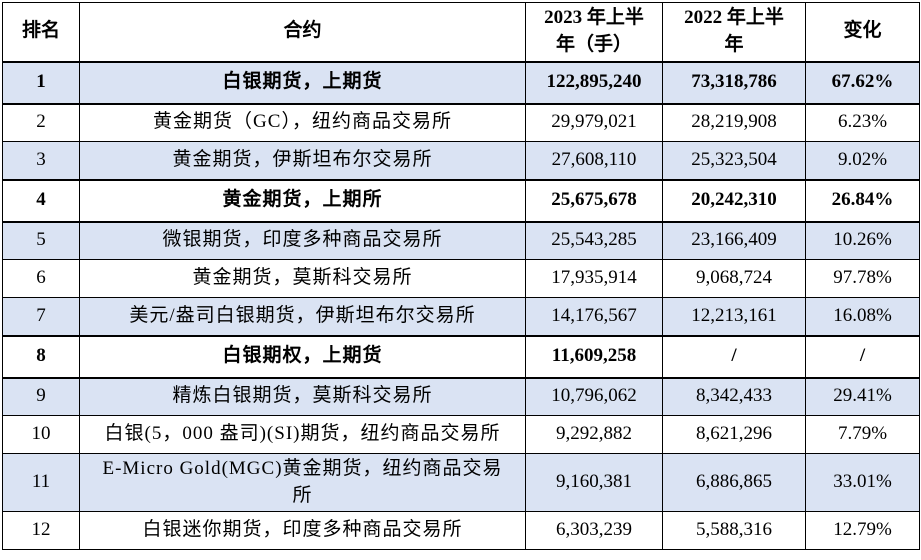 This screenshot has width=921, height=560. What do you see at coordinates (302, 32) in the screenshot?
I see `column-header-contract: 合约` at bounding box center [302, 32].